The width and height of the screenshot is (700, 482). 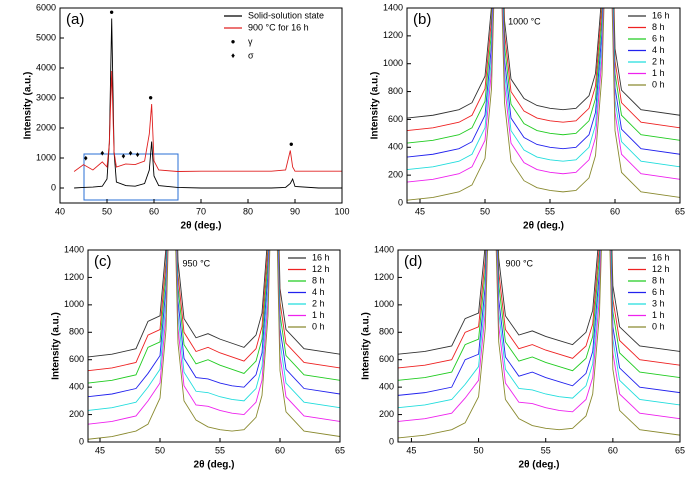 What do you see at coordinates (395, 175) in the screenshot?
I see `y-tick-label: 200` at bounding box center [395, 175].